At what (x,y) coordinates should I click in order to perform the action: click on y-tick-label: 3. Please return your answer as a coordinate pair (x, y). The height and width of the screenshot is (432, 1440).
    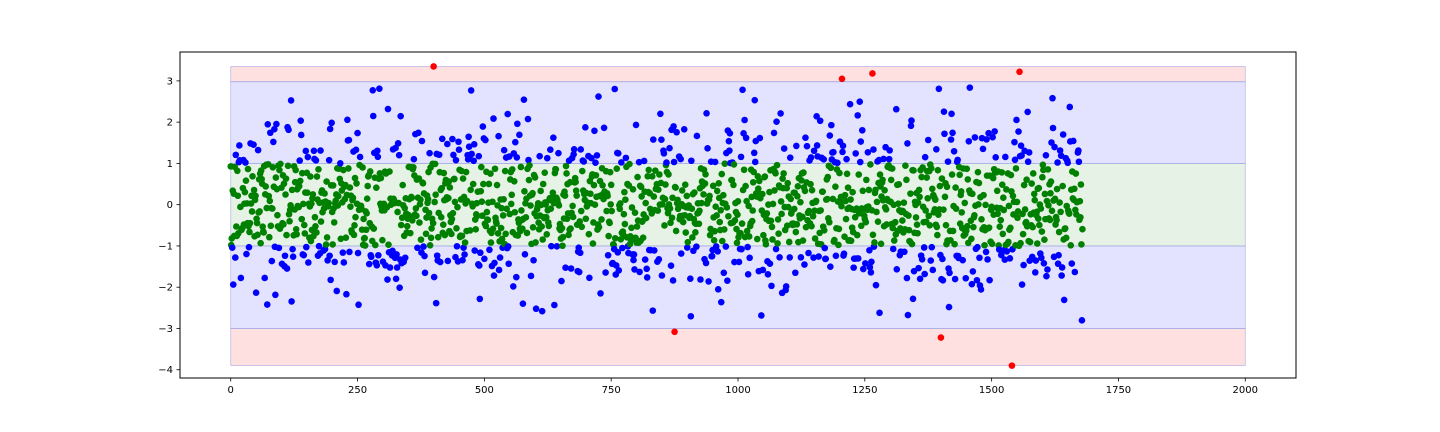
    Looking at the image, I should click on (170, 81).